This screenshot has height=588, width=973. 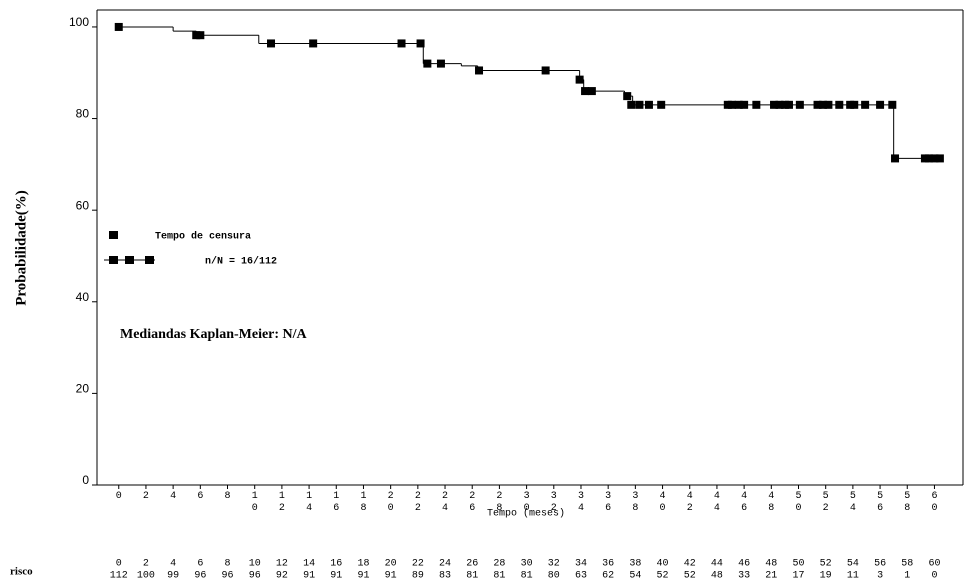 What do you see at coordinates (717, 576) in the screenshot?
I see `risk-count: 48` at bounding box center [717, 576].